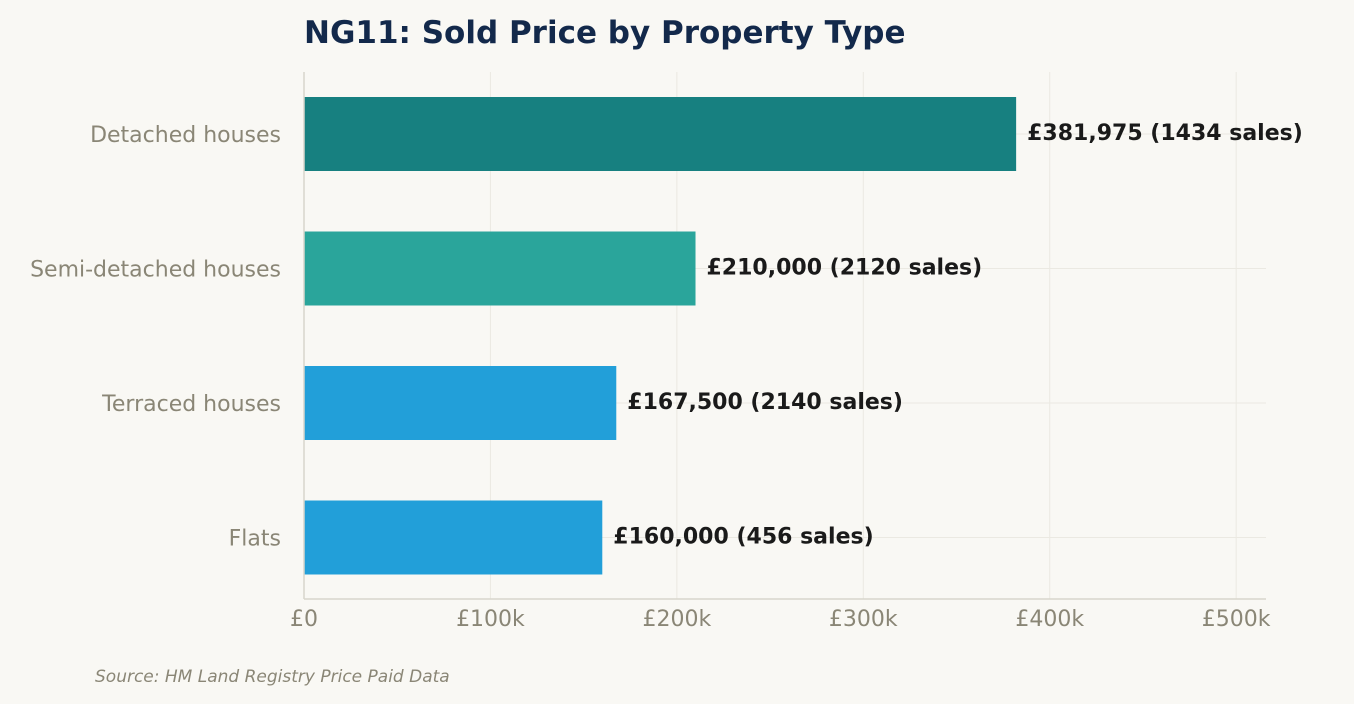  What do you see at coordinates (155, 270) in the screenshot?
I see `category-label: Semi-detached houses` at bounding box center [155, 270].